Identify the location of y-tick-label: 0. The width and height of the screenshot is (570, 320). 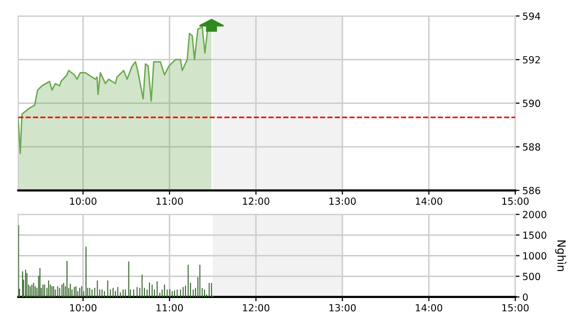
(525, 297).